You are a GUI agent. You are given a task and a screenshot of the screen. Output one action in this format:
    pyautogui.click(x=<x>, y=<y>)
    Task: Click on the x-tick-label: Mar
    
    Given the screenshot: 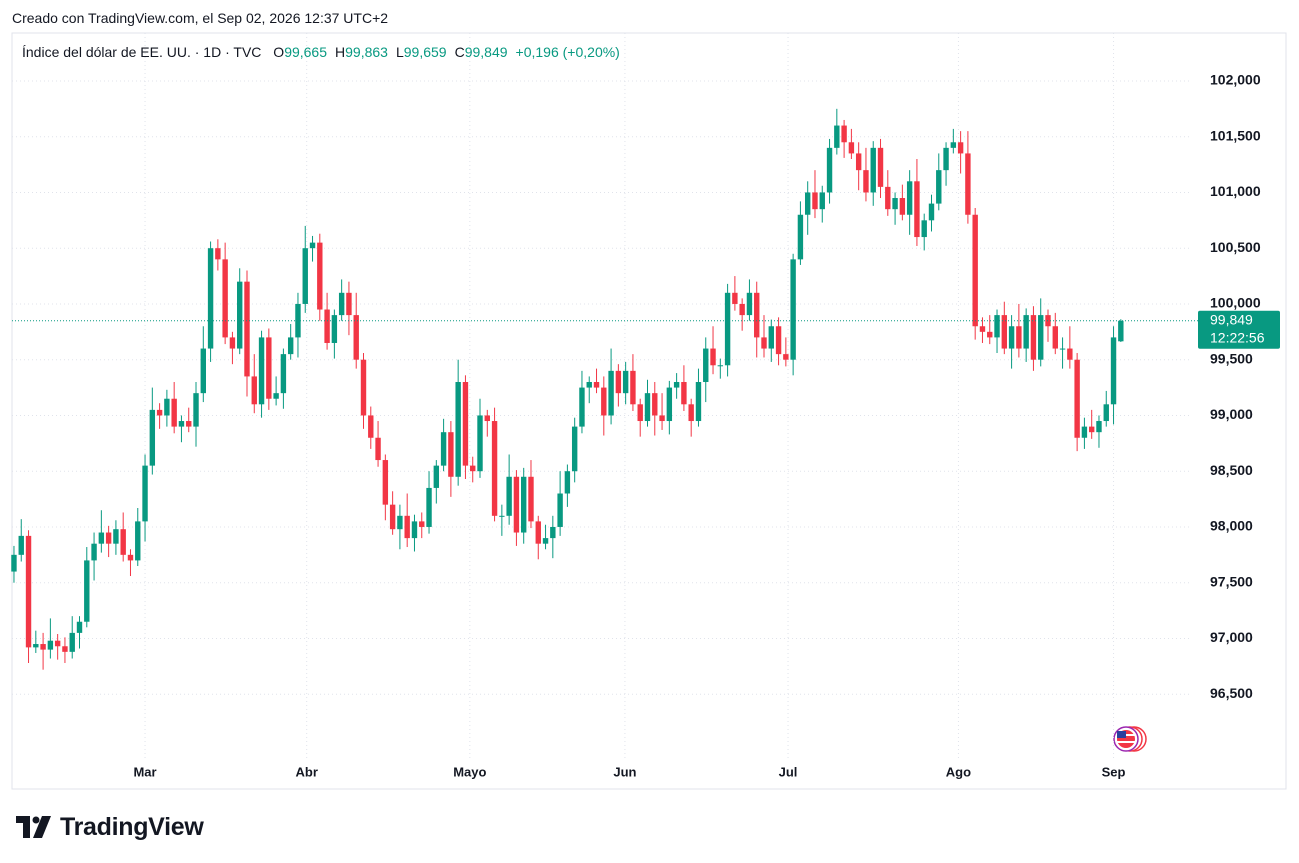 What is the action you would take?
    pyautogui.click(x=144, y=771)
    